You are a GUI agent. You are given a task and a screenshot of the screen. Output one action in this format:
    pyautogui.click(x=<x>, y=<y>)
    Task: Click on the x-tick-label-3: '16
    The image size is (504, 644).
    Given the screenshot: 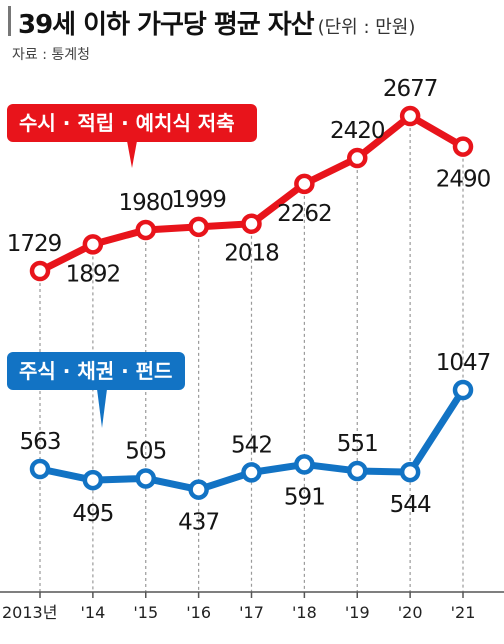 What is the action you would take?
    pyautogui.click(x=198, y=612)
    